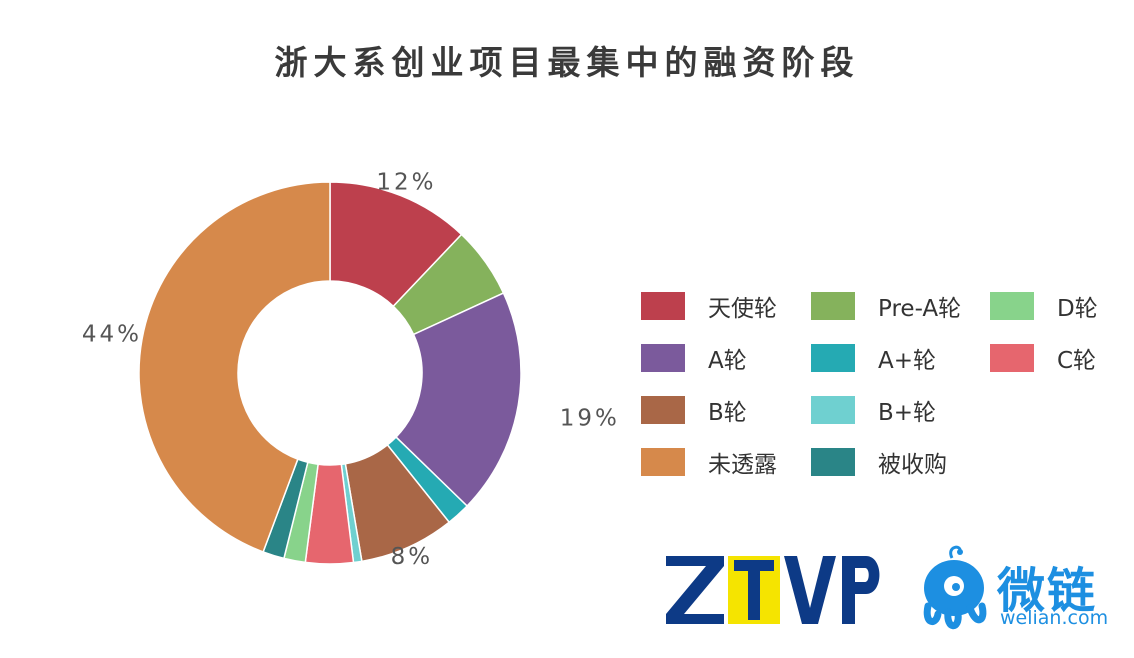 The image size is (1134, 658). What do you see at coordinates (1043, 358) in the screenshot?
I see `legend-item-c: C轮` at bounding box center [1043, 358].